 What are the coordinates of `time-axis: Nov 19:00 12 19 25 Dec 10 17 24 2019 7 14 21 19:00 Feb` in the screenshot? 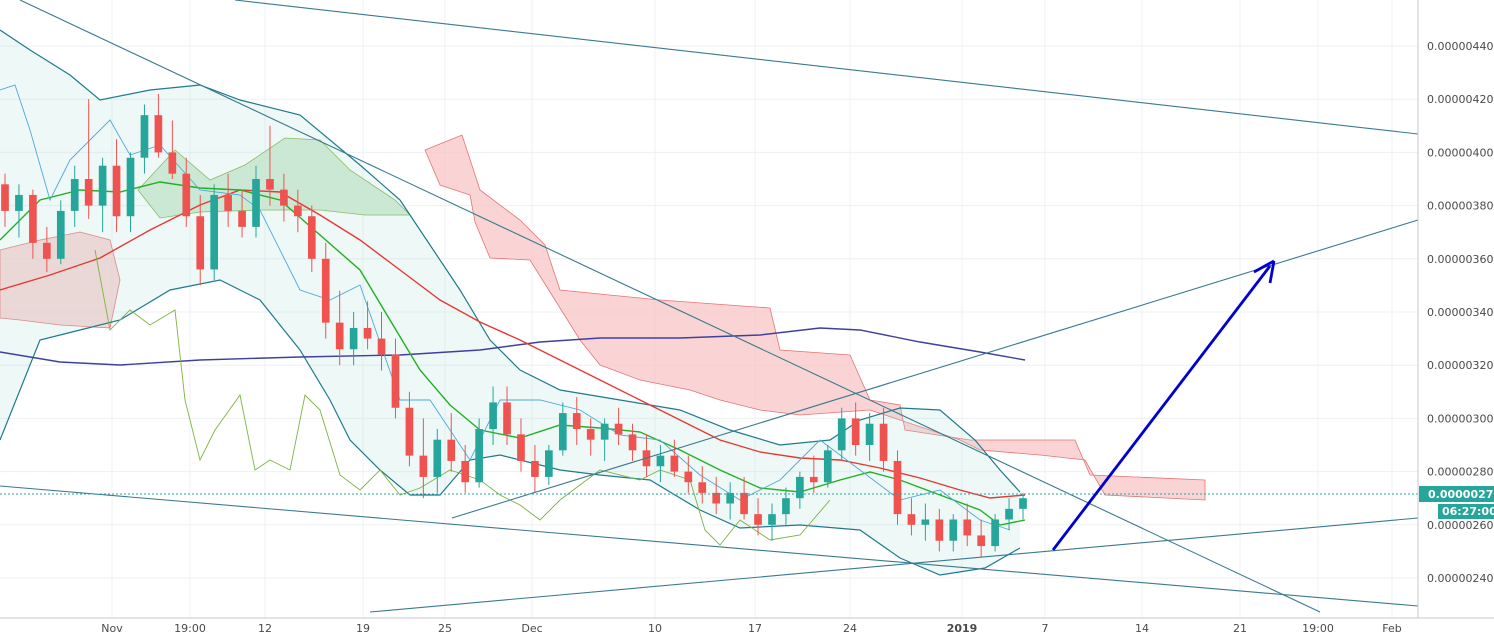 It's located at (751, 628).